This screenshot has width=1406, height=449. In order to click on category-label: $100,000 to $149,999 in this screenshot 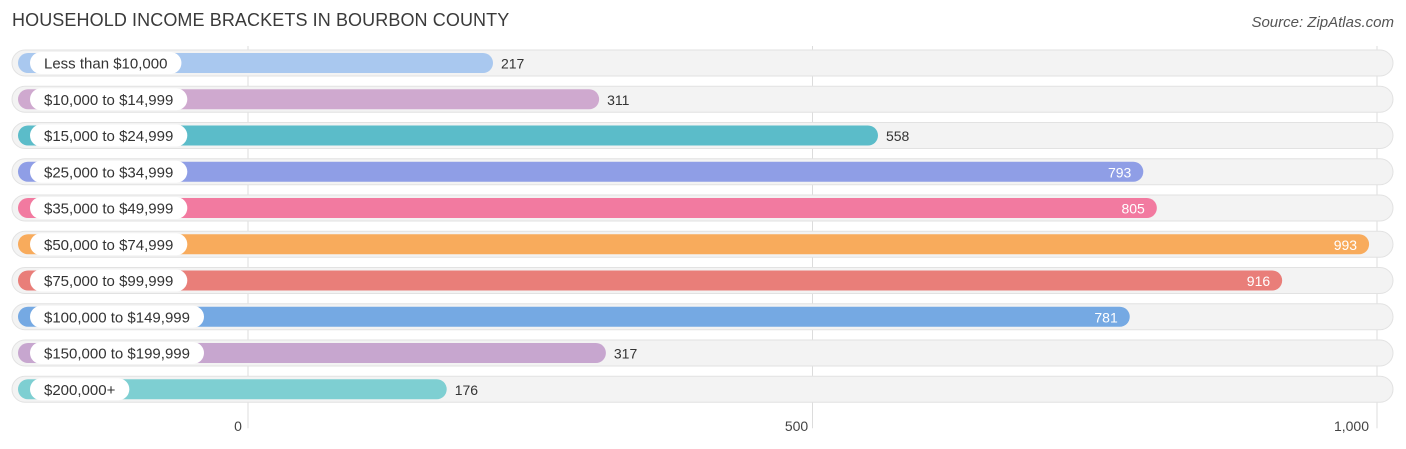, I will do `click(117, 317)`.